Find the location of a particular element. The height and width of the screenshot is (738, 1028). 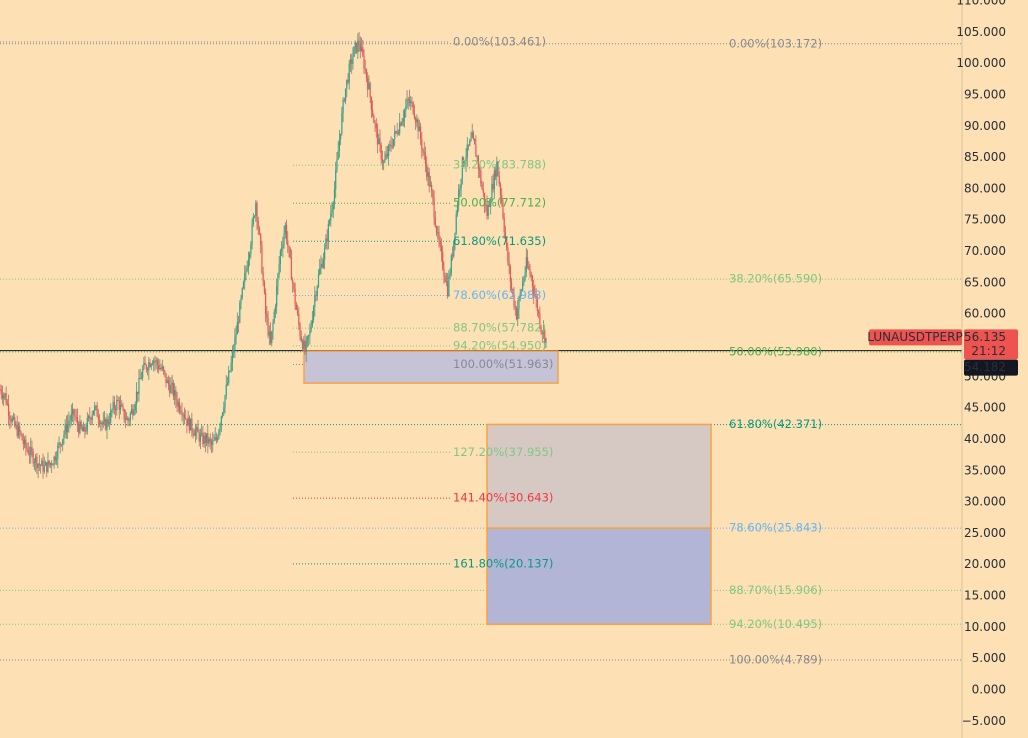

y-tick-label: 40.000 is located at coordinates (985, 439).